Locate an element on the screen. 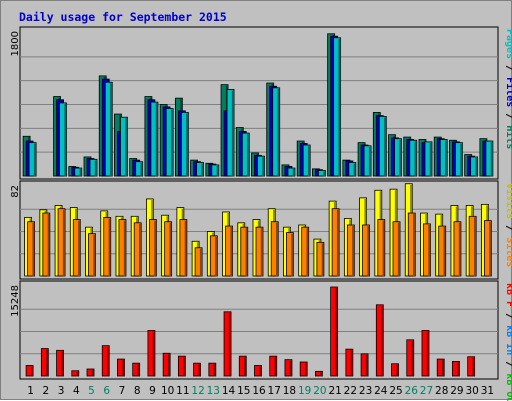  day-label-17: 17 is located at coordinates (274, 391).